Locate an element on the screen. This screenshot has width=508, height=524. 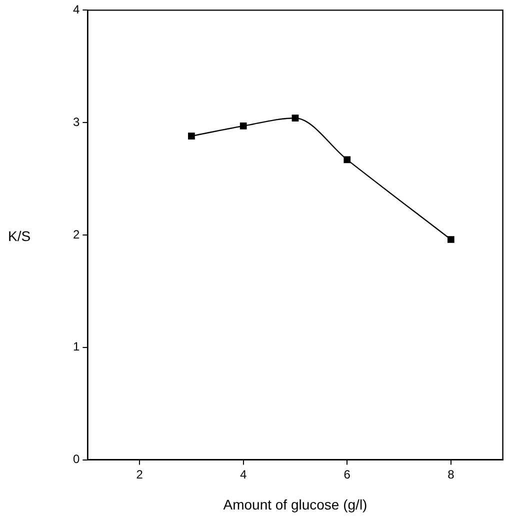
x-tick-label: 2 is located at coordinates (140, 474).